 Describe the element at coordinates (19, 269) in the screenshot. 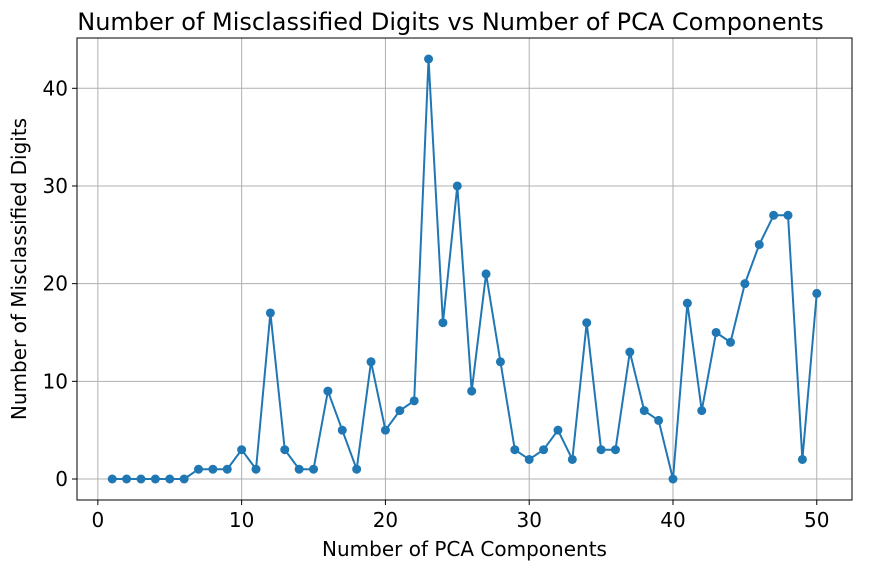

I see `y-axis-label: Number of Misclassified Digits` at that location.